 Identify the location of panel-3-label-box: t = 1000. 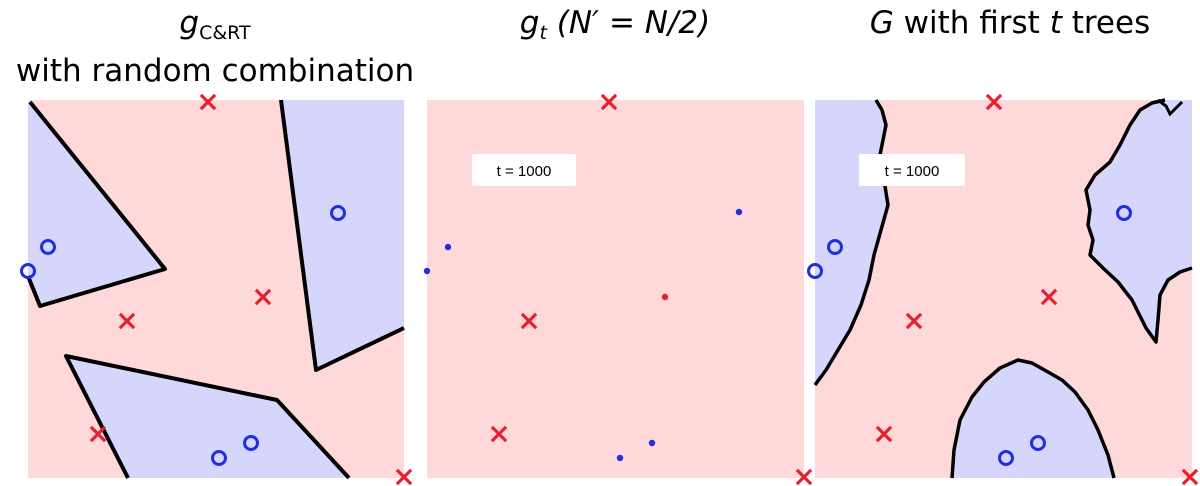
(912, 170).